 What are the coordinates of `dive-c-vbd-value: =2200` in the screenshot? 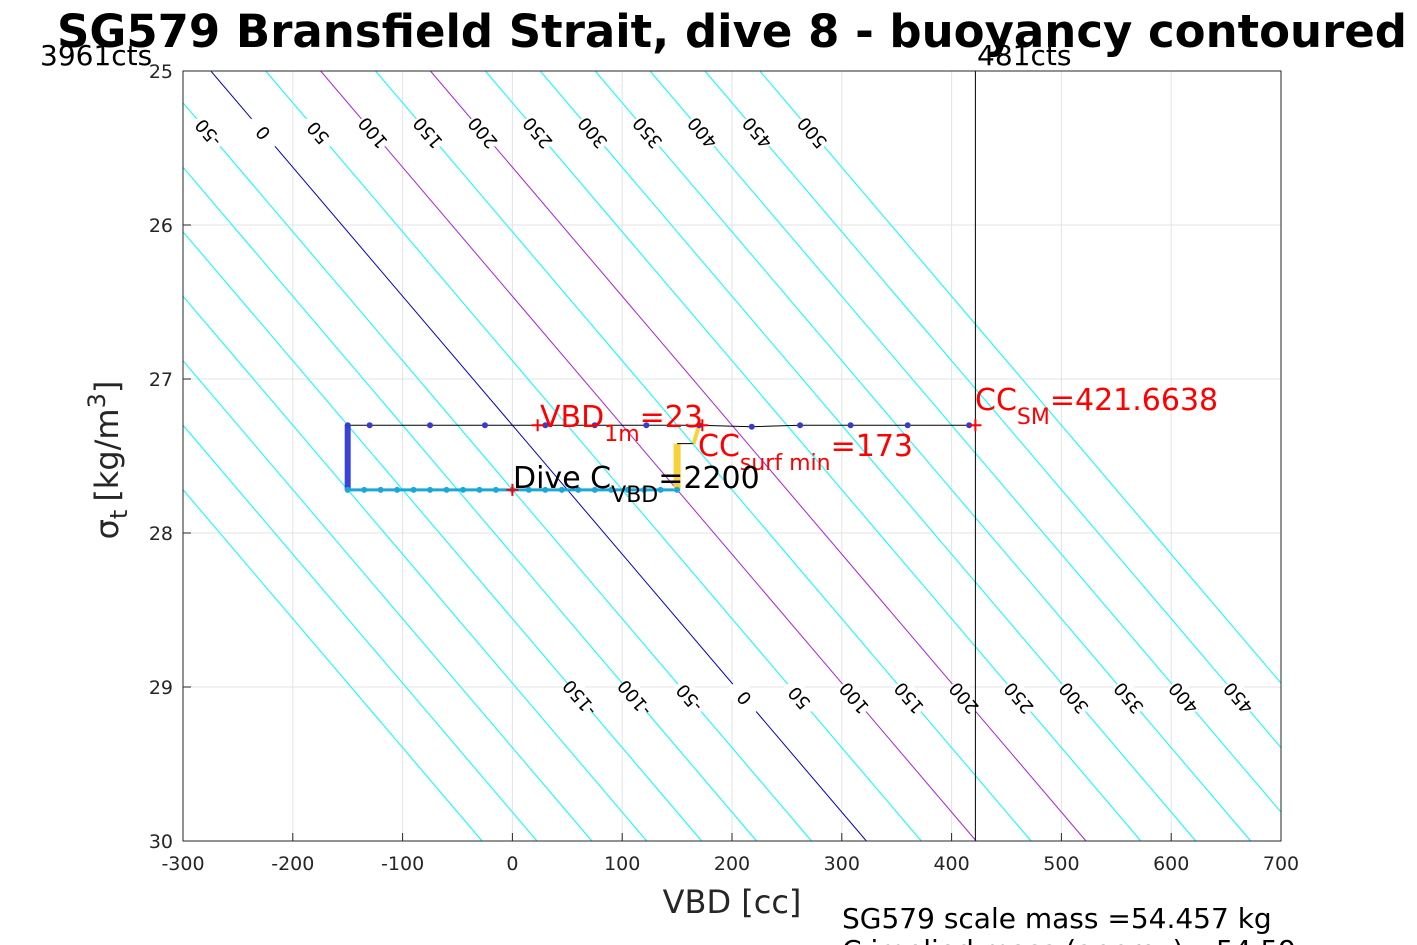 It's located at (708, 478).